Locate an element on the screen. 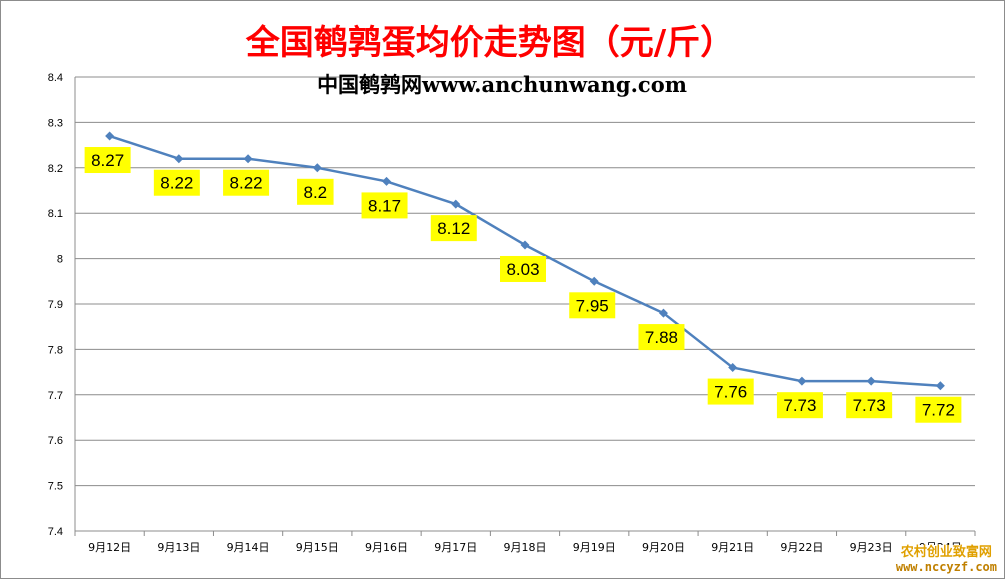  chart-subtitle: 中国鹌鹑网www.anchunwang.com is located at coordinates (502, 84).